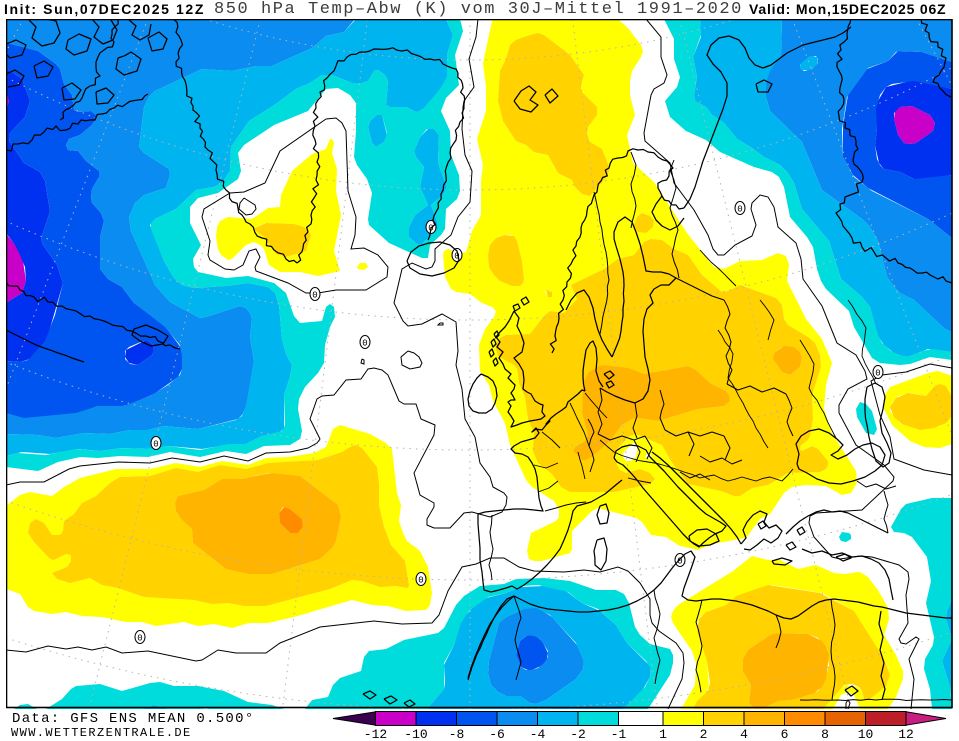  What do you see at coordinates (663, 734) in the screenshot?
I see `svg-text: 1` at bounding box center [663, 734].